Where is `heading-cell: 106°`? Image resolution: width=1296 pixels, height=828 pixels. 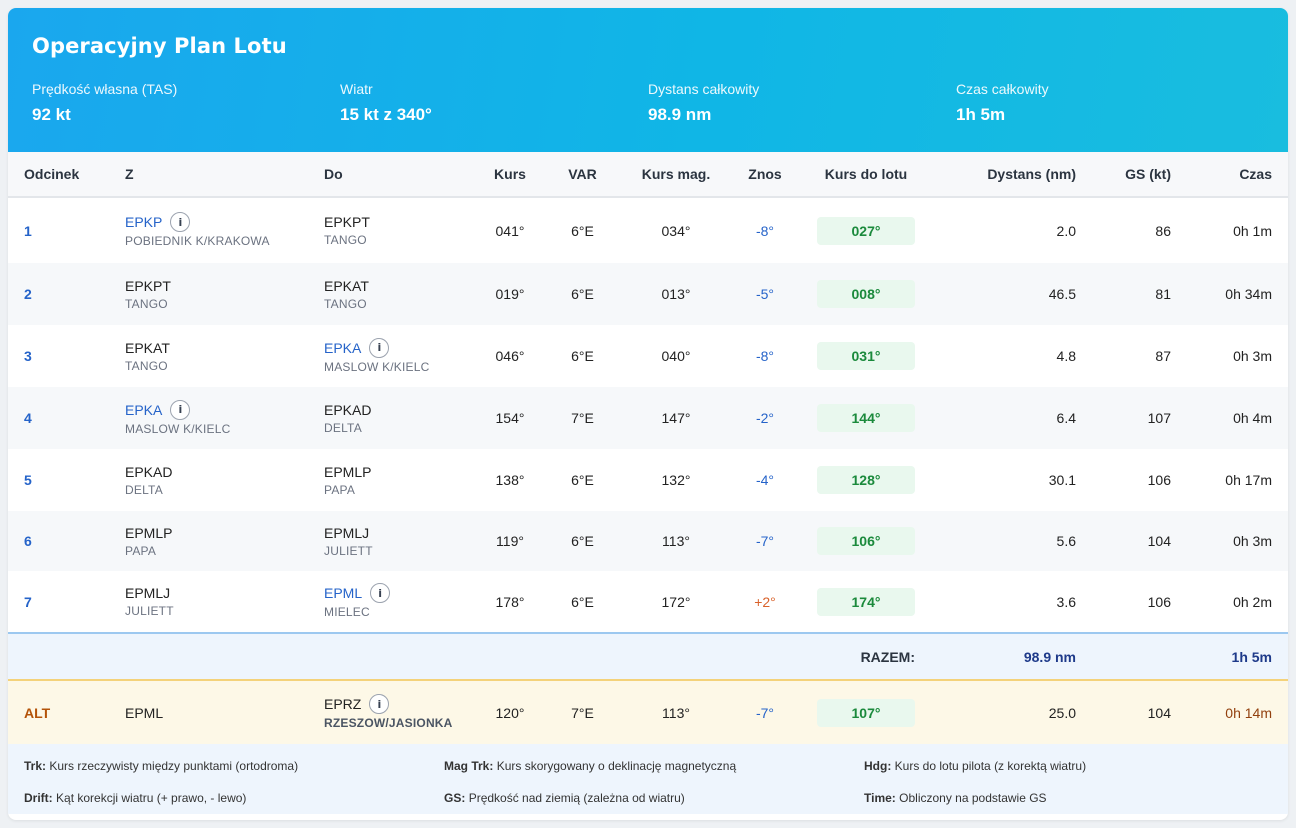 heading-cell: 106° is located at coordinates (866, 541).